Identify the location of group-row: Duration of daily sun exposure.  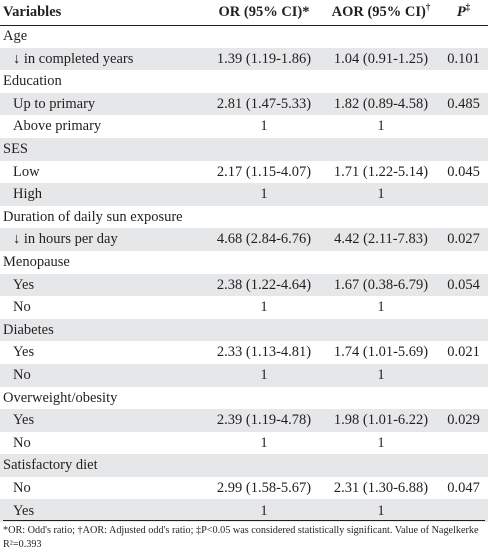
(244, 217).